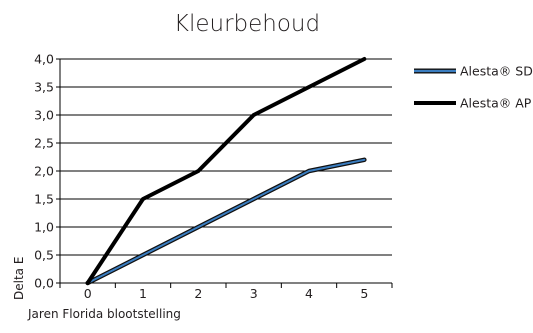  I want to click on x-tick-label-3: 3, so click(254, 293).